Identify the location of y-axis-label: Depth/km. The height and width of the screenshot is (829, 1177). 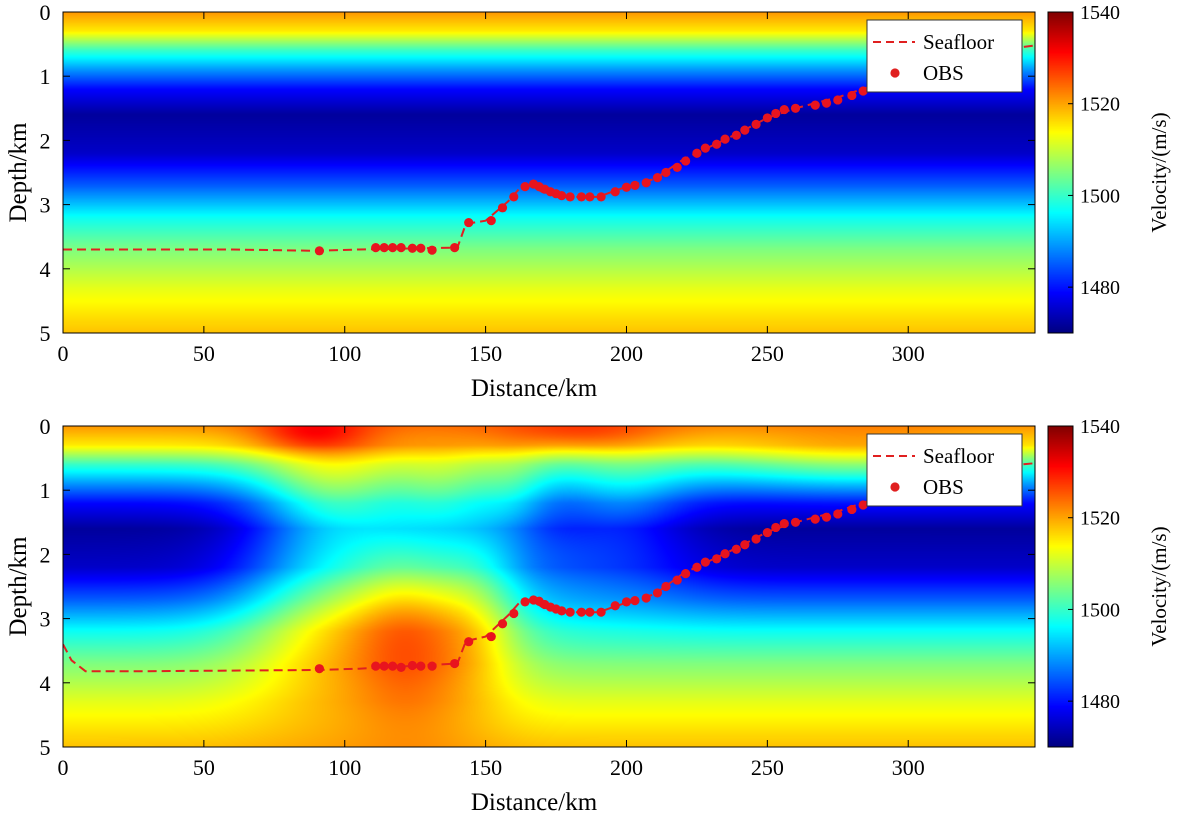
(18, 172).